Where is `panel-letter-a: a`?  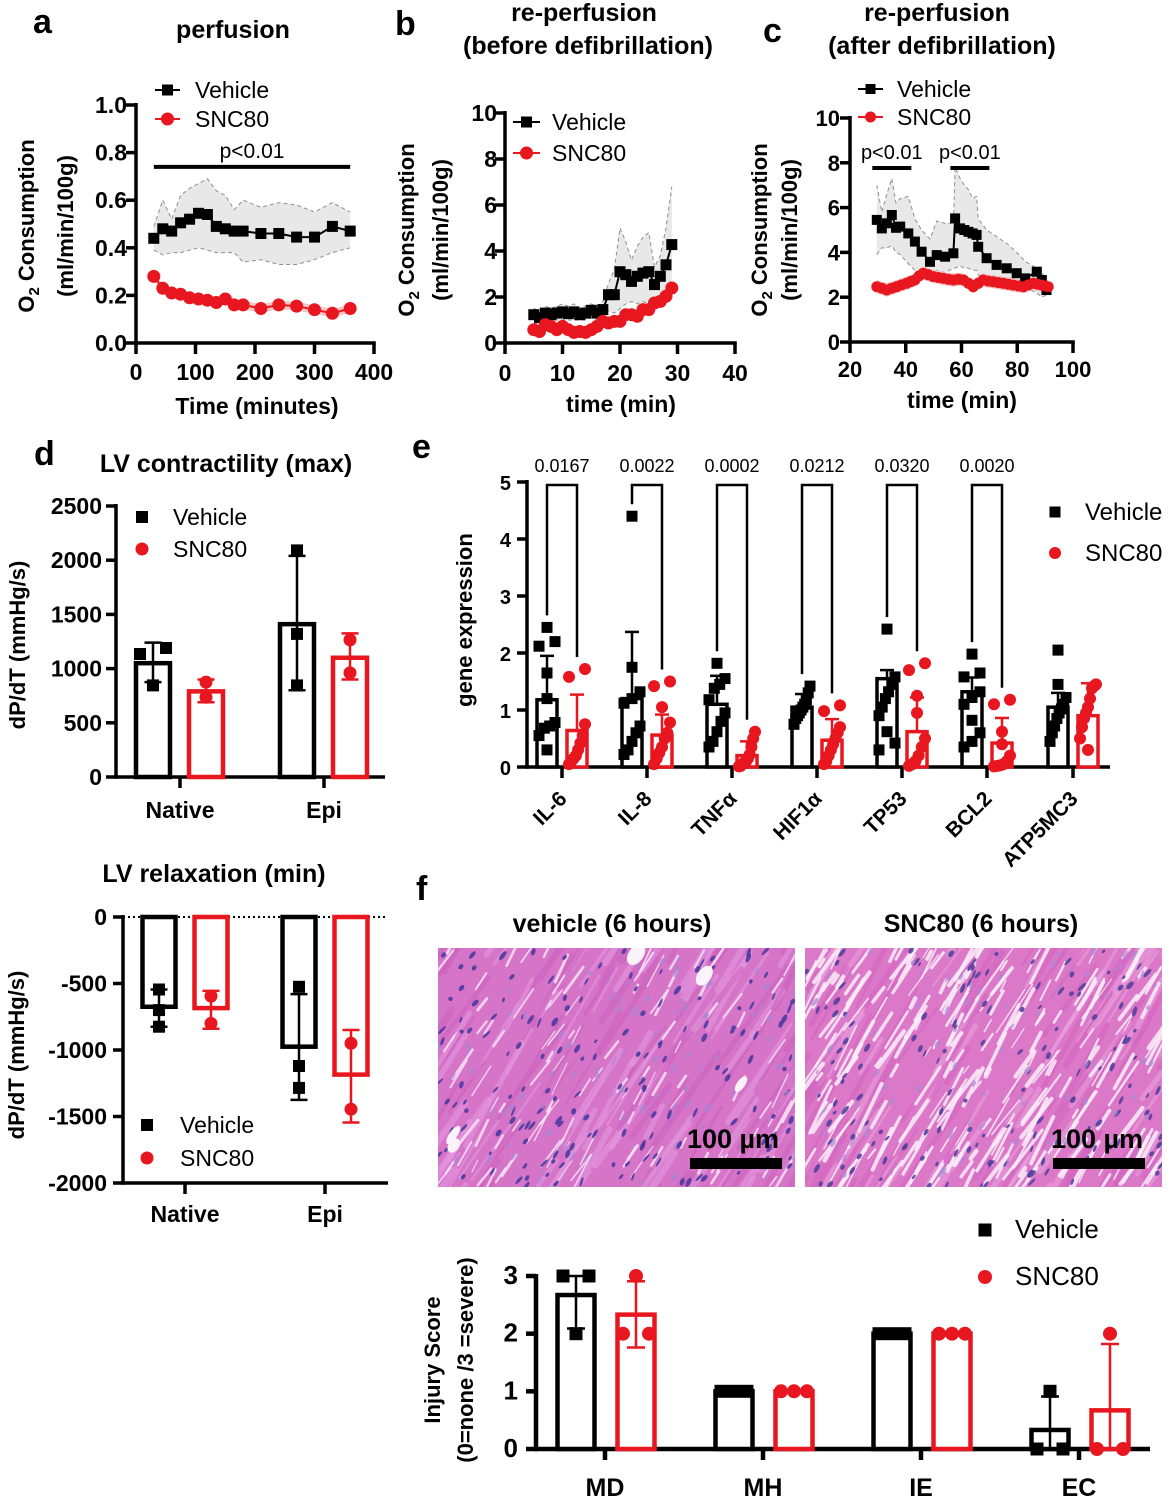
panel-letter-a: a is located at coordinates (43, 22).